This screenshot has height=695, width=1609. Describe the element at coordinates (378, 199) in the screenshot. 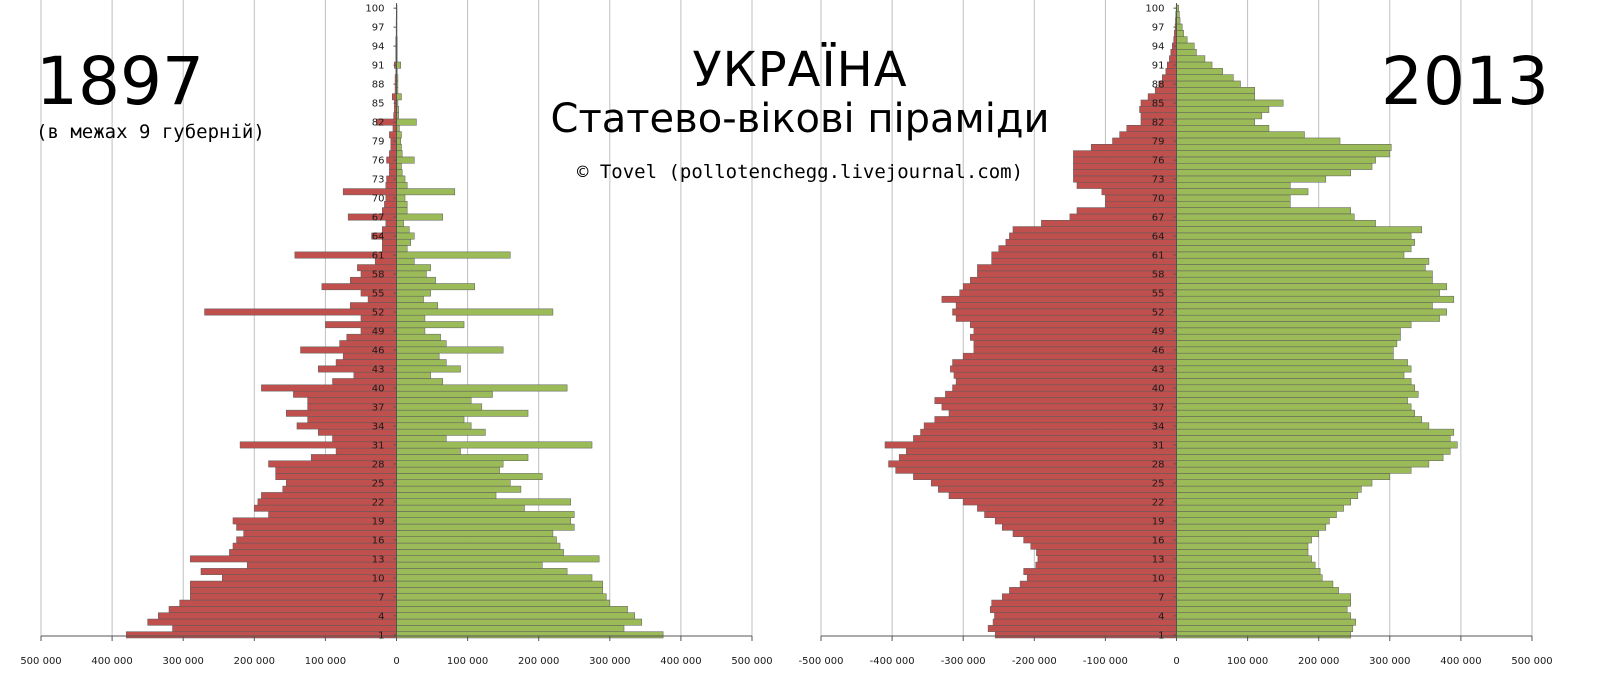

I see `age-tick-label: 70` at that location.